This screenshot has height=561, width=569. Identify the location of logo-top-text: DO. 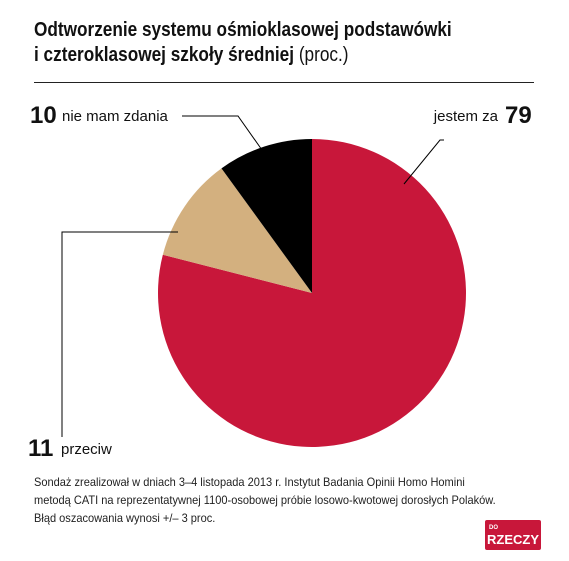
(493, 528).